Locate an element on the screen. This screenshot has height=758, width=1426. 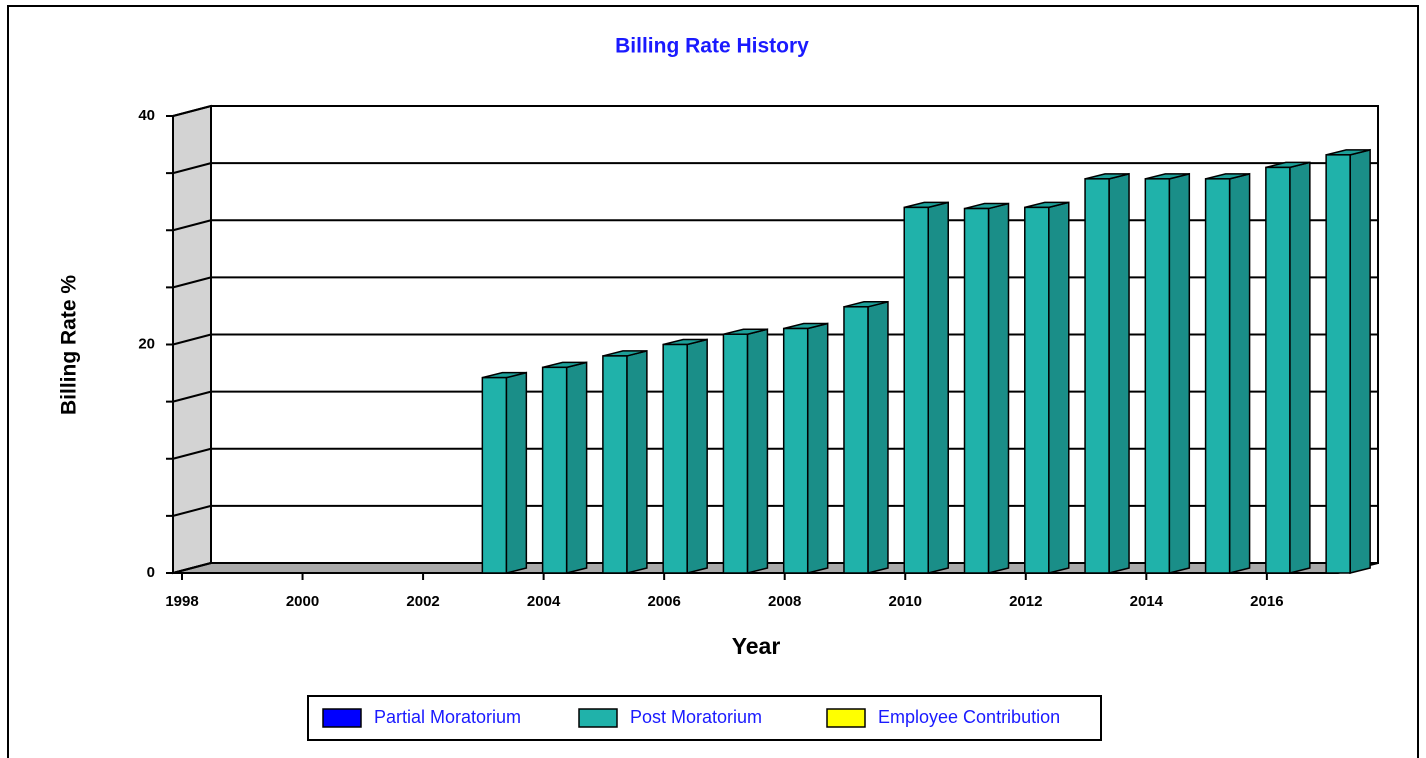
y-tick-label: 40 is located at coordinates (146, 115).